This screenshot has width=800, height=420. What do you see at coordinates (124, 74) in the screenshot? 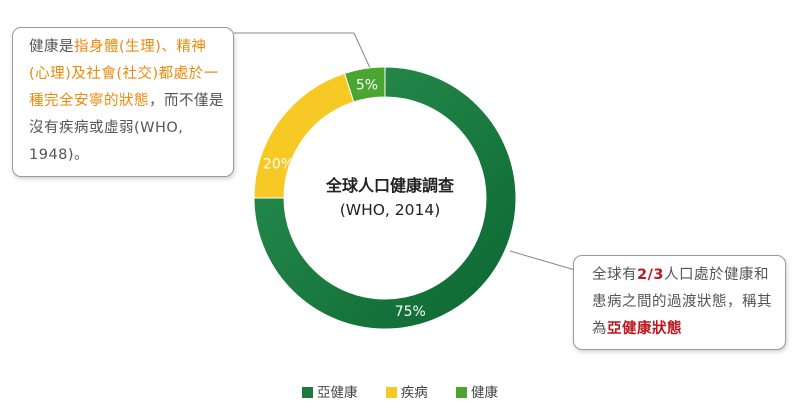
I see `callout-highlight-text: 指身體(生理)、精神(心理)及社會(社交)都處於一種完全安寧的狀態` at bounding box center [124, 74].